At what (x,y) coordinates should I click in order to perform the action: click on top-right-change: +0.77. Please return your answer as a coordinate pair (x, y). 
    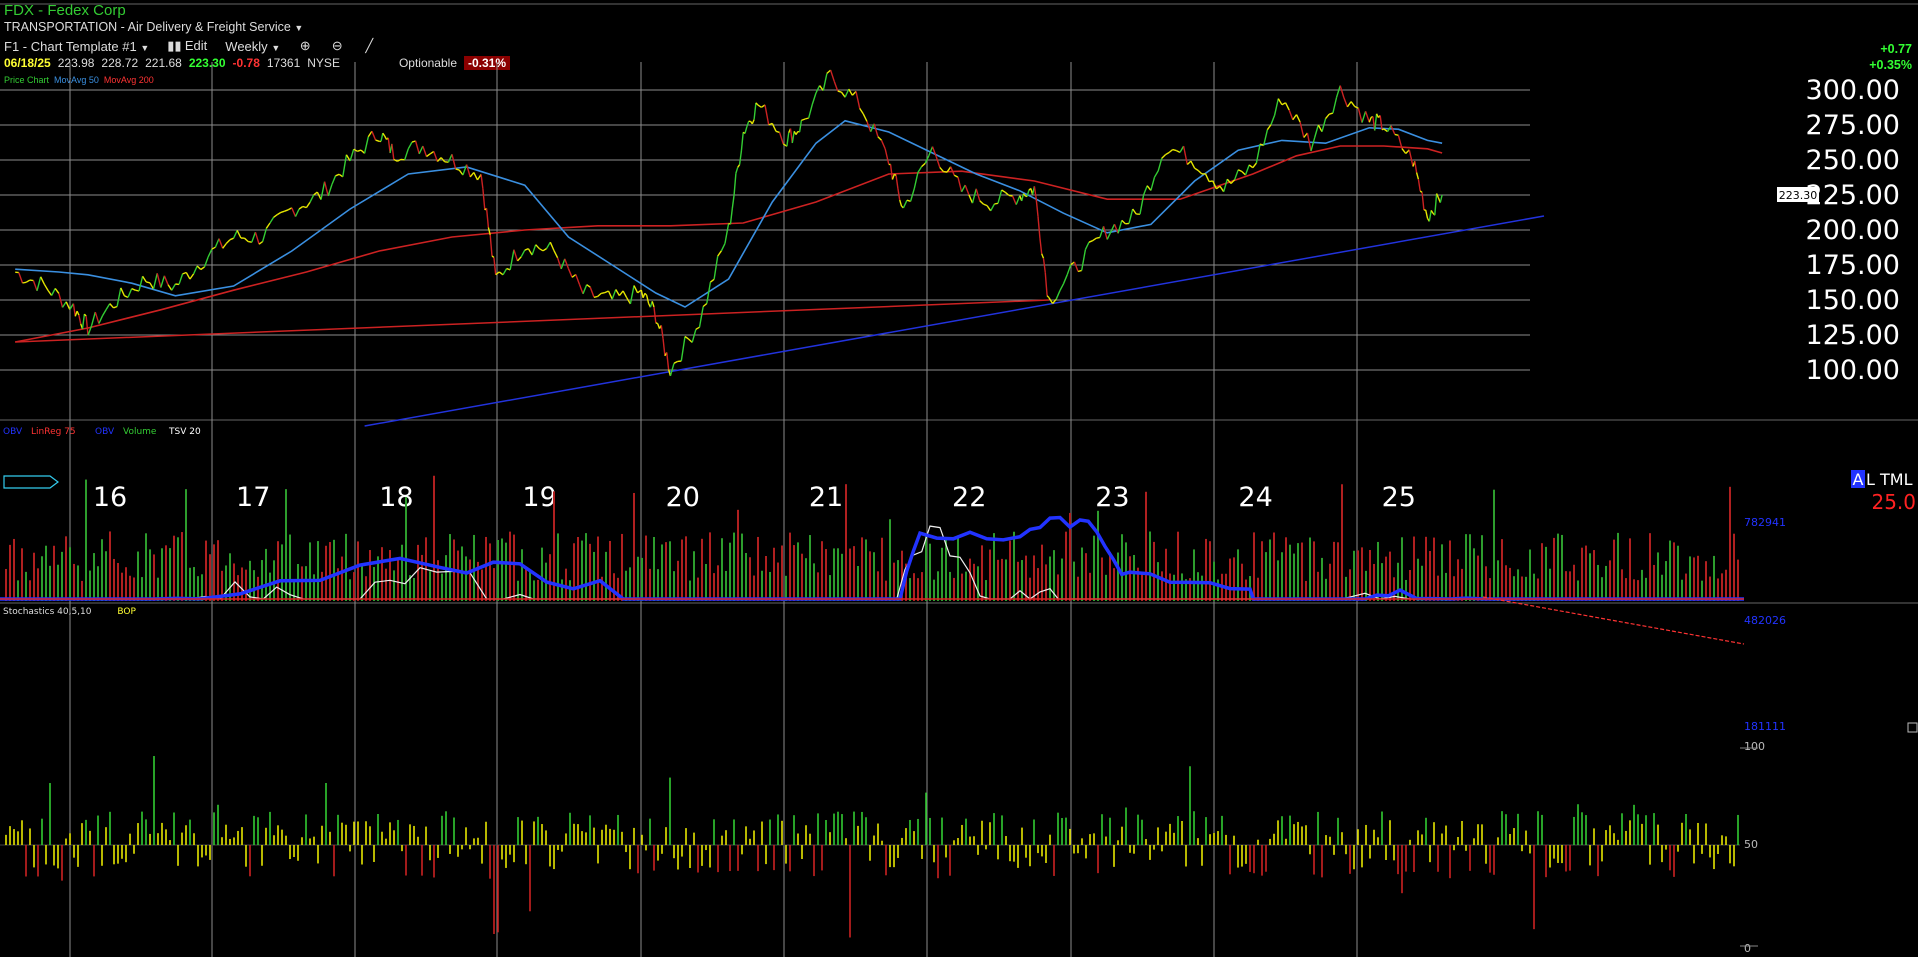
    Looking at the image, I should click on (1896, 49).